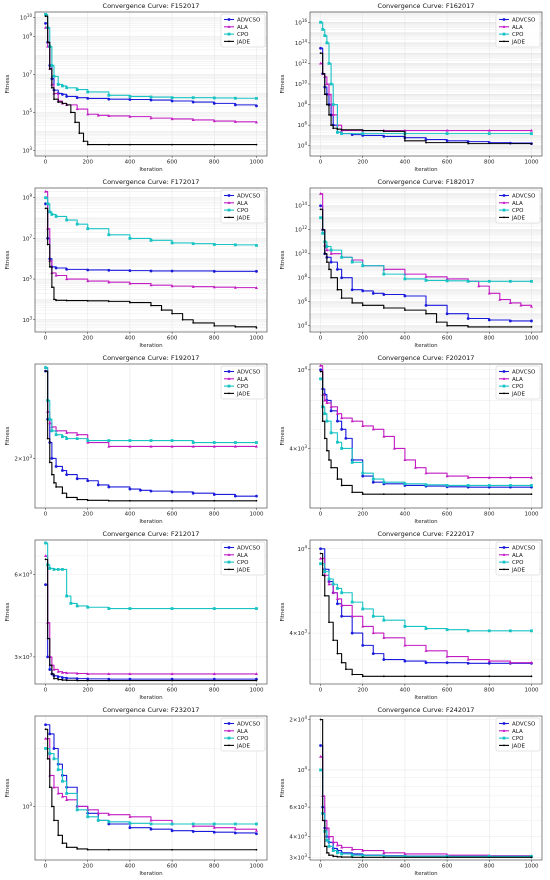  I want to click on y-tick-label: 10¹⁴, so click(301, 42).